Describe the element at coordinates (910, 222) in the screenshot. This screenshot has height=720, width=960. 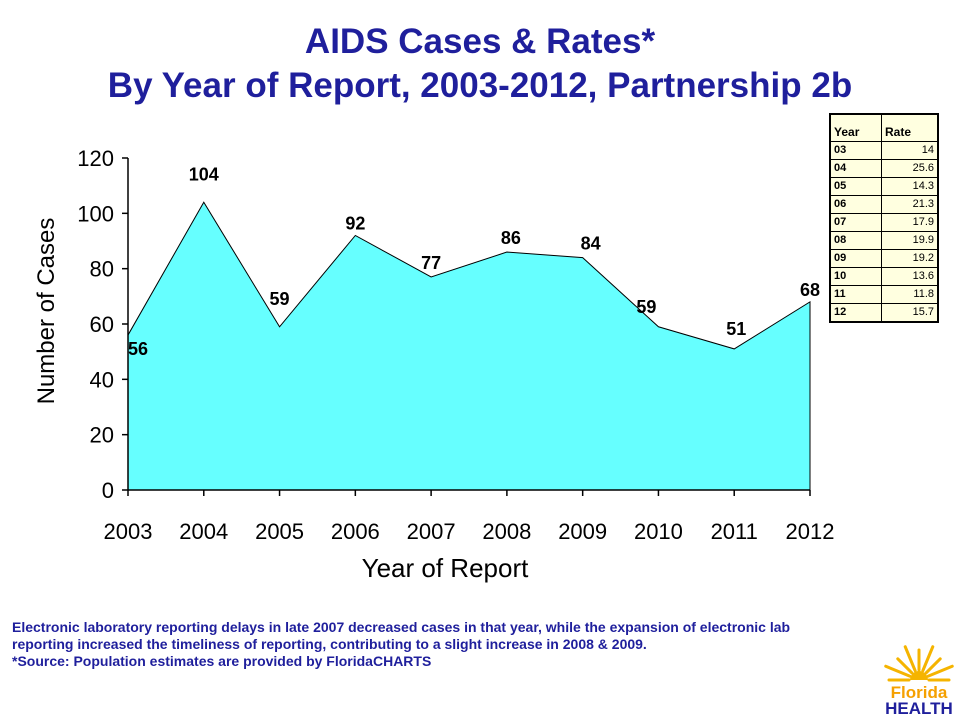
I see `rate-table-rate: 17.9` at that location.